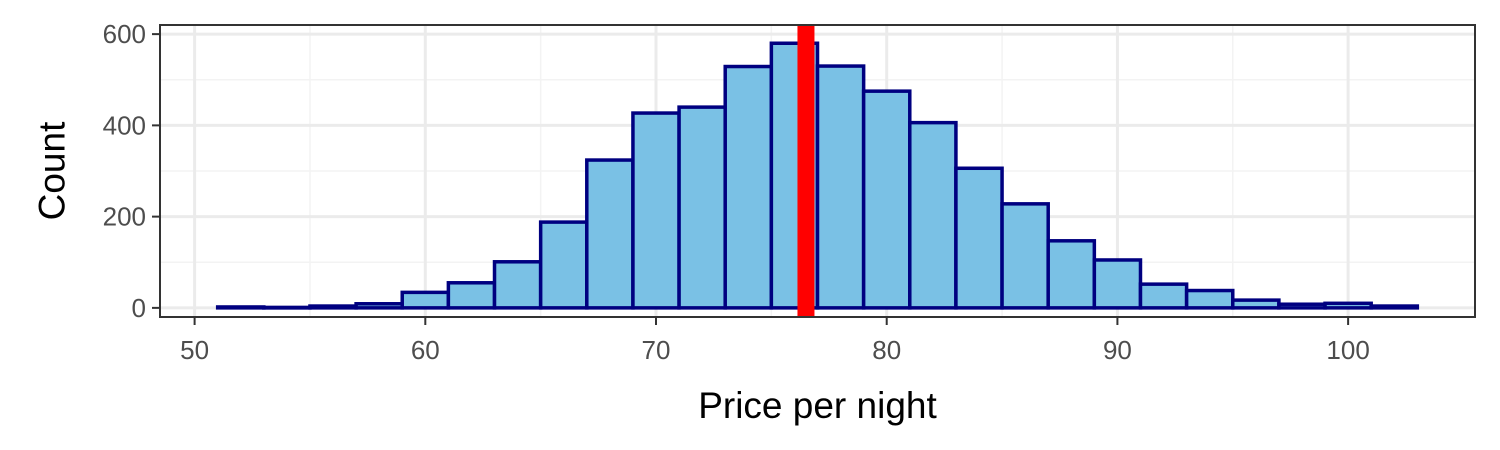  I want to click on x-axis-ticks: 50 60 70 80 90 100, so click(775, 341).